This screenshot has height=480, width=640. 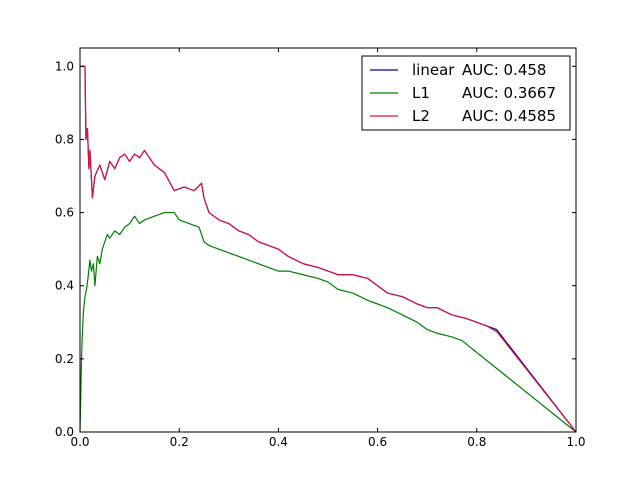 I want to click on legend-label-1: L1, so click(x=421, y=93).